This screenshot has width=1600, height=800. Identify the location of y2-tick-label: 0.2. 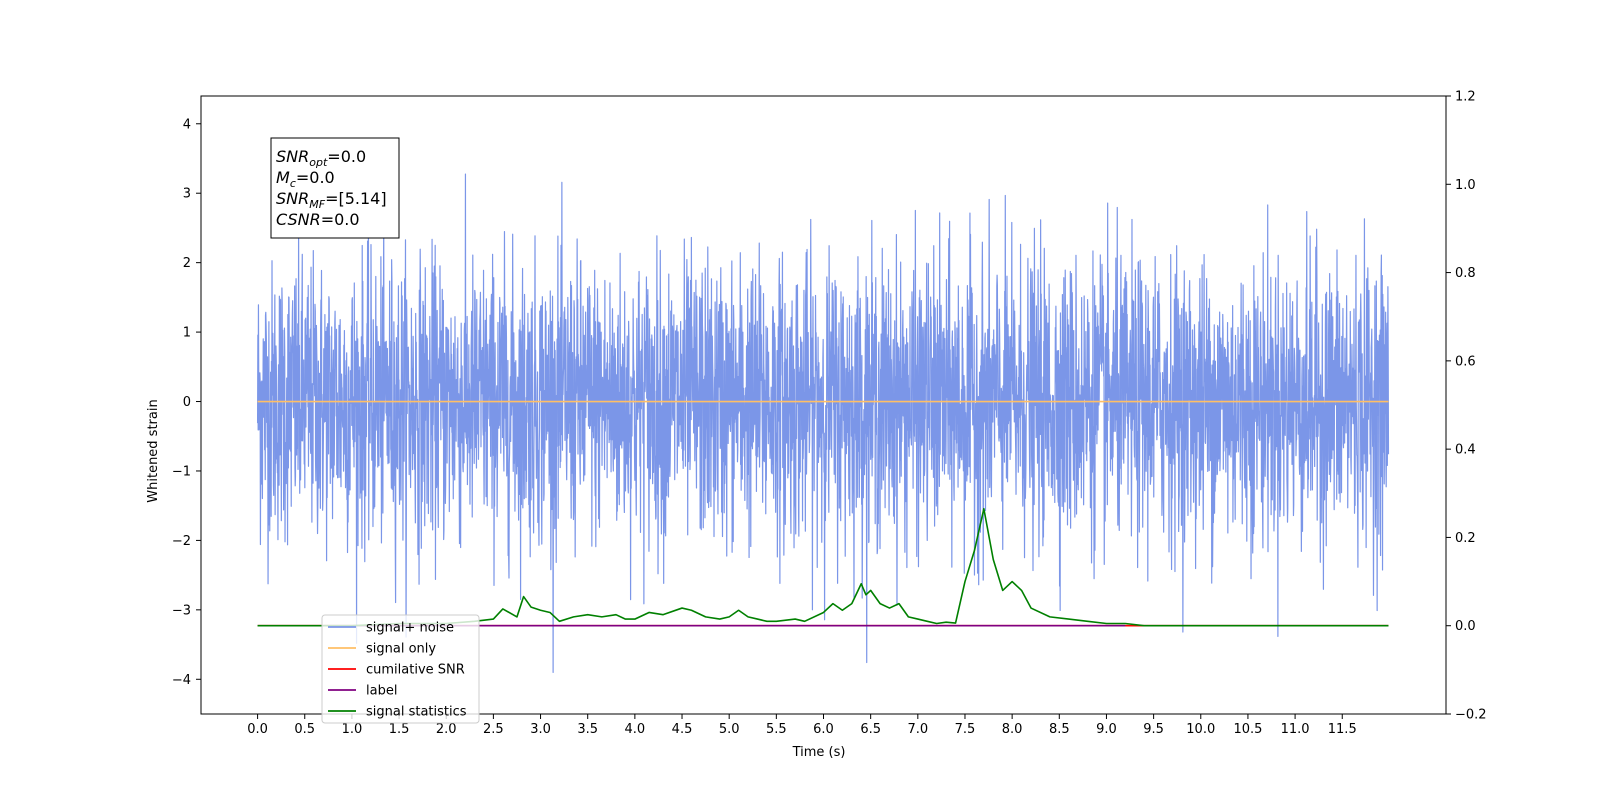
(1465, 538).